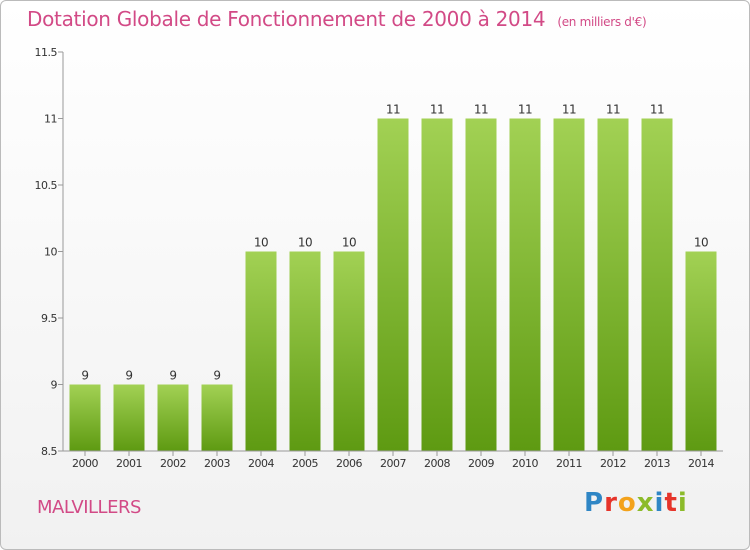 The width and height of the screenshot is (750, 550). Describe the element at coordinates (671, 503) in the screenshot. I see `logo-letter: t` at that location.